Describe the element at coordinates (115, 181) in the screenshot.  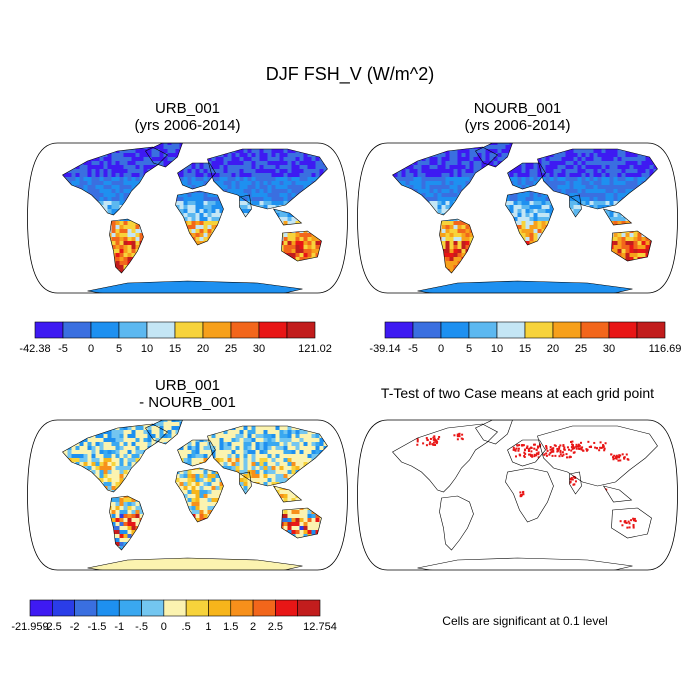
I see `coastline-northAmerica` at that location.